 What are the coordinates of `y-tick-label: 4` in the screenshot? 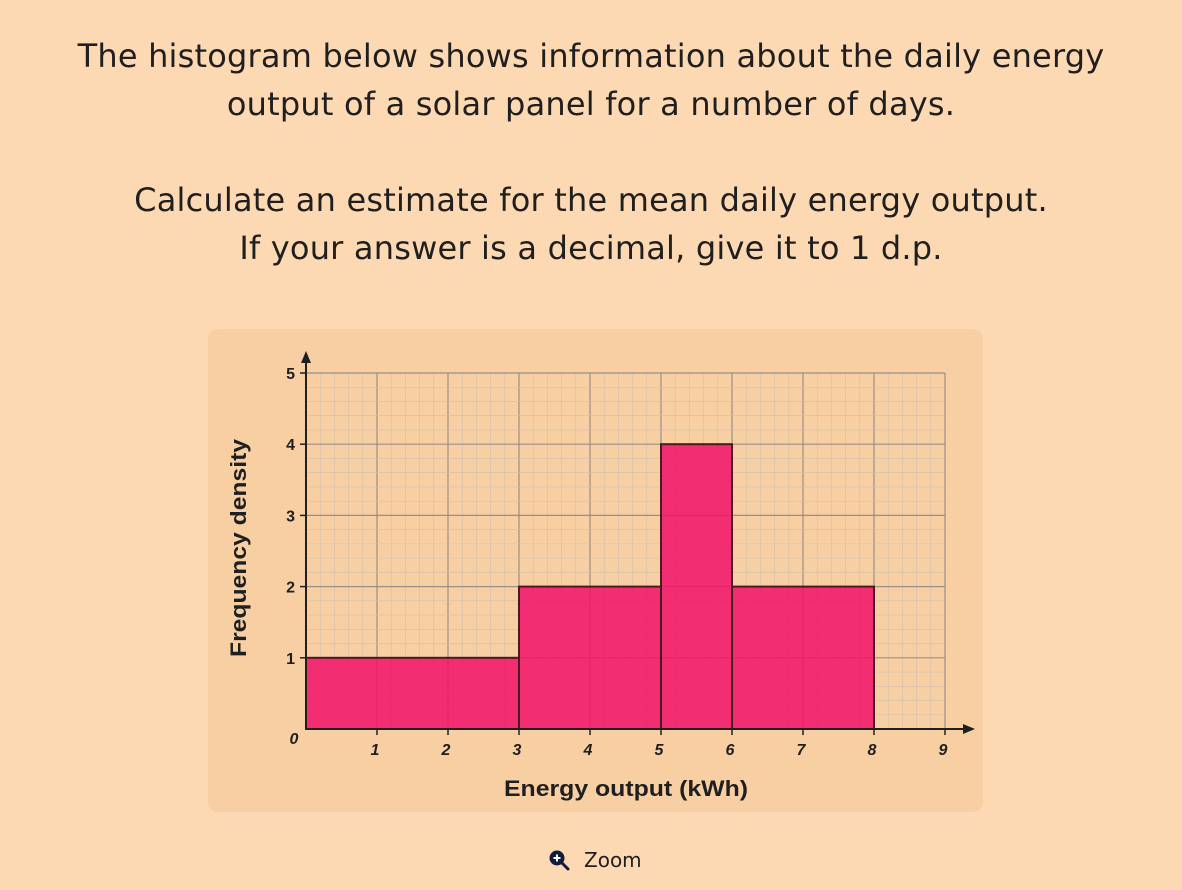 It's located at (290, 445).